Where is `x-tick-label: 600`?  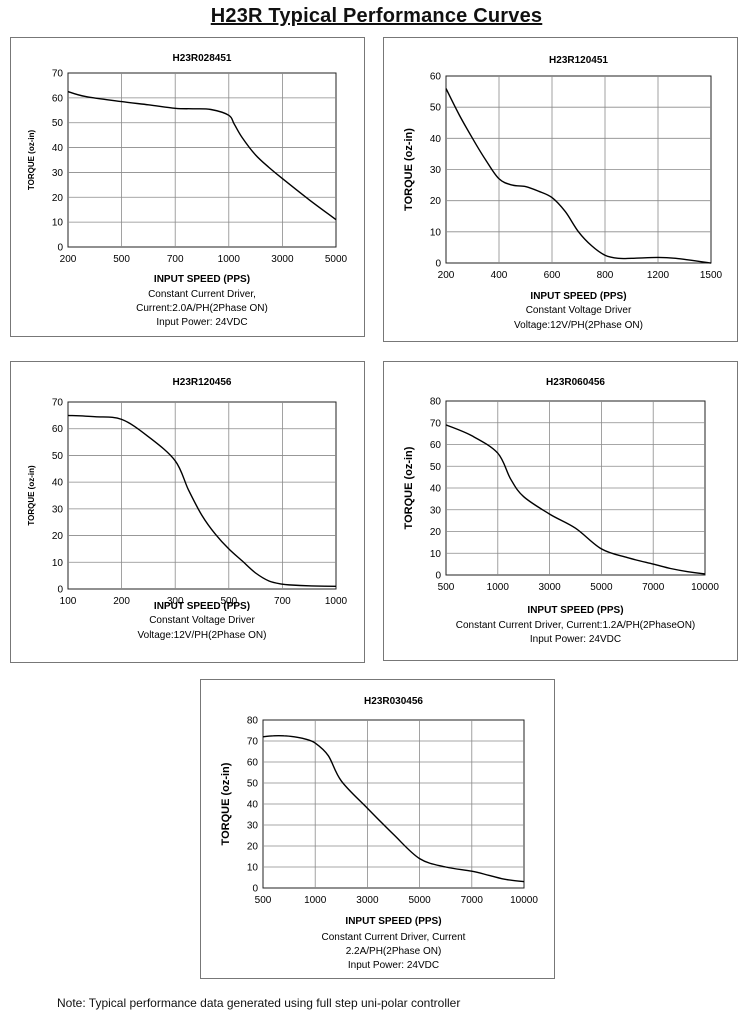 x-tick-label: 600 is located at coordinates (552, 275).